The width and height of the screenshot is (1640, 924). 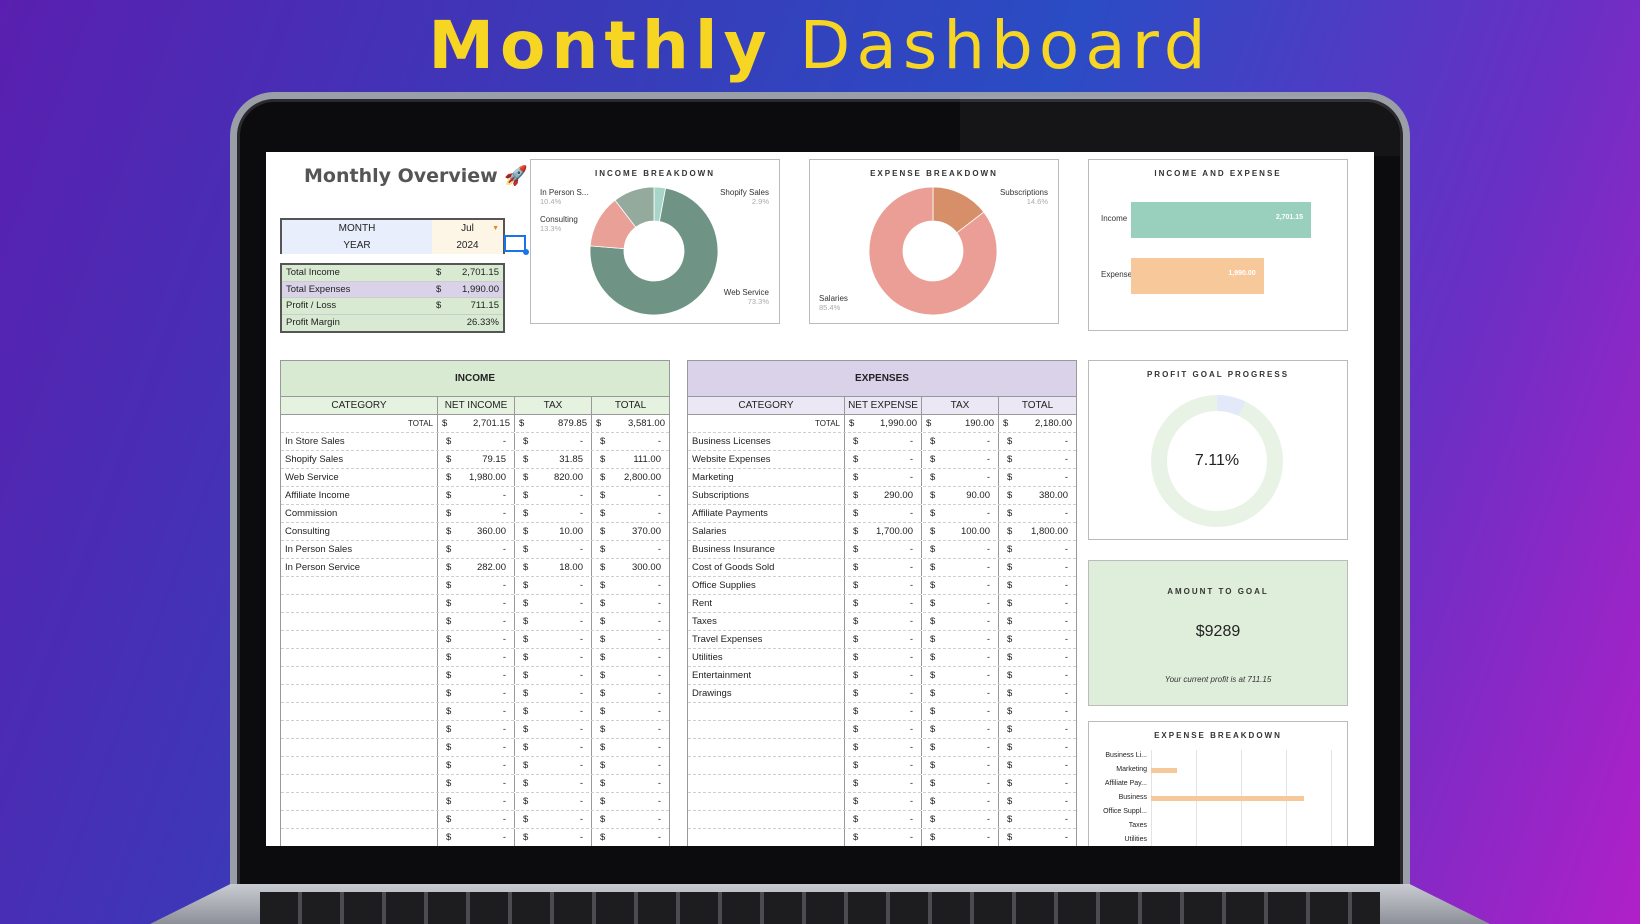 I want to click on amount-cell: $1,700.00, so click(x=883, y=531).